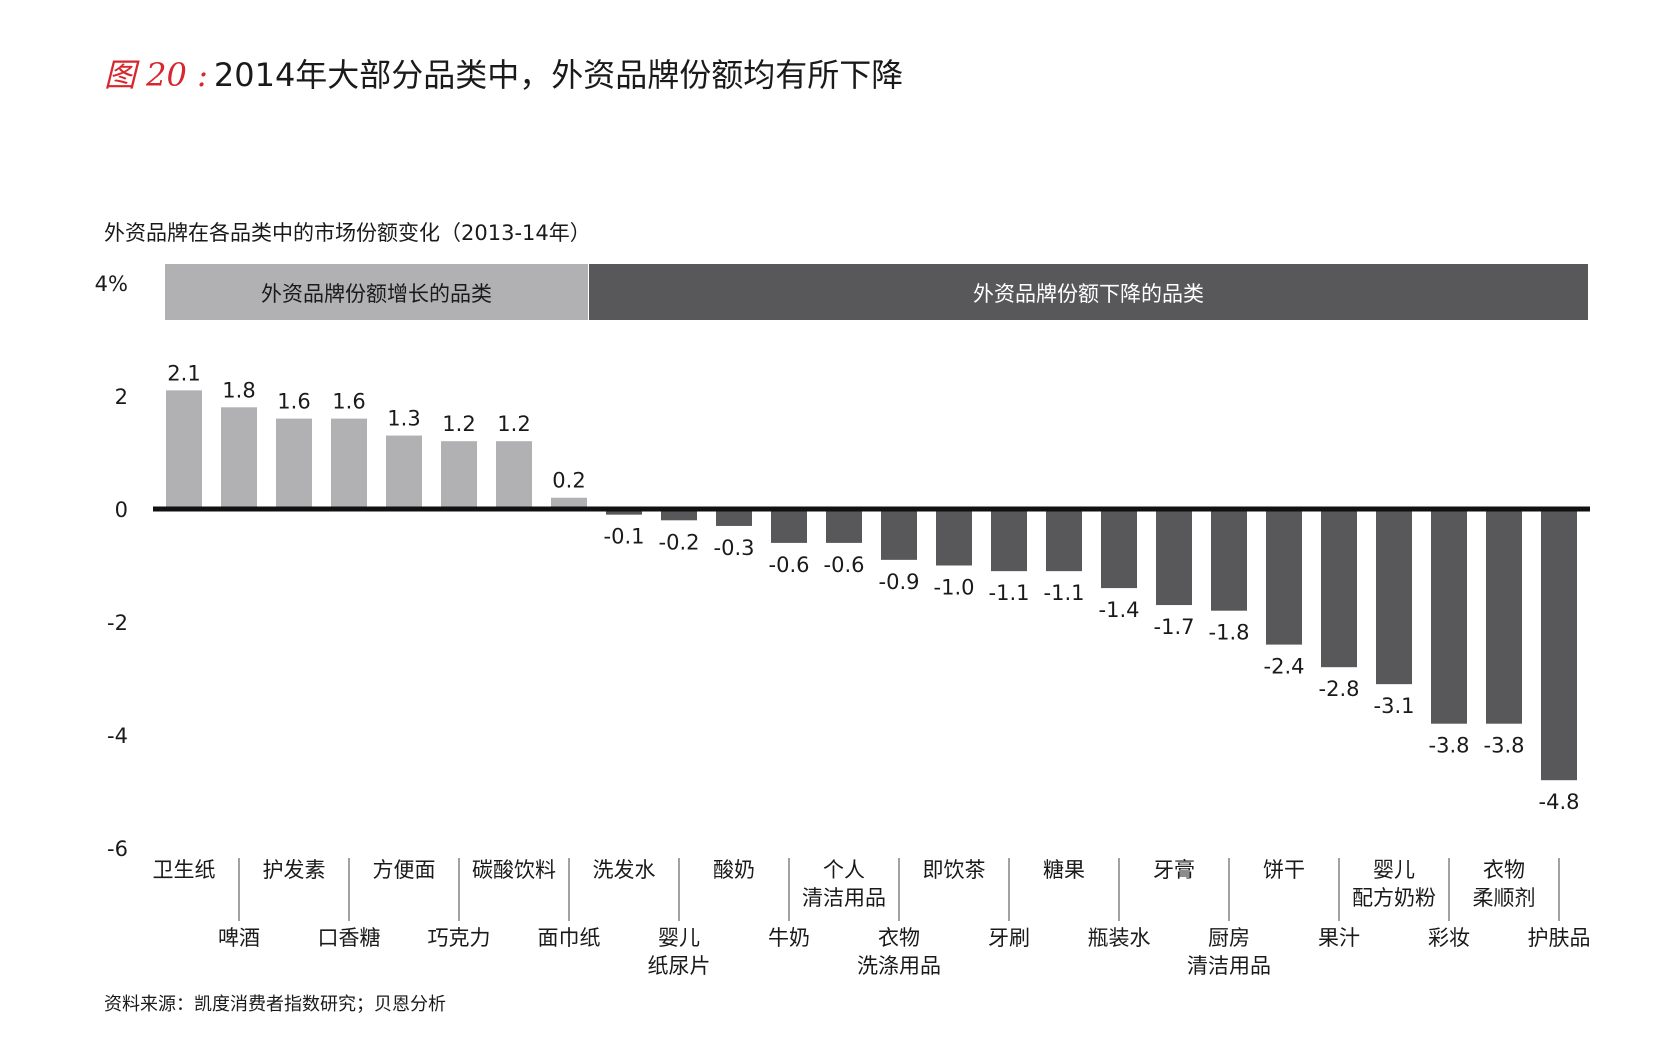 The height and width of the screenshot is (1058, 1672). Describe the element at coordinates (1009, 938) in the screenshot. I see `x-tick-label: 牙刷` at that location.